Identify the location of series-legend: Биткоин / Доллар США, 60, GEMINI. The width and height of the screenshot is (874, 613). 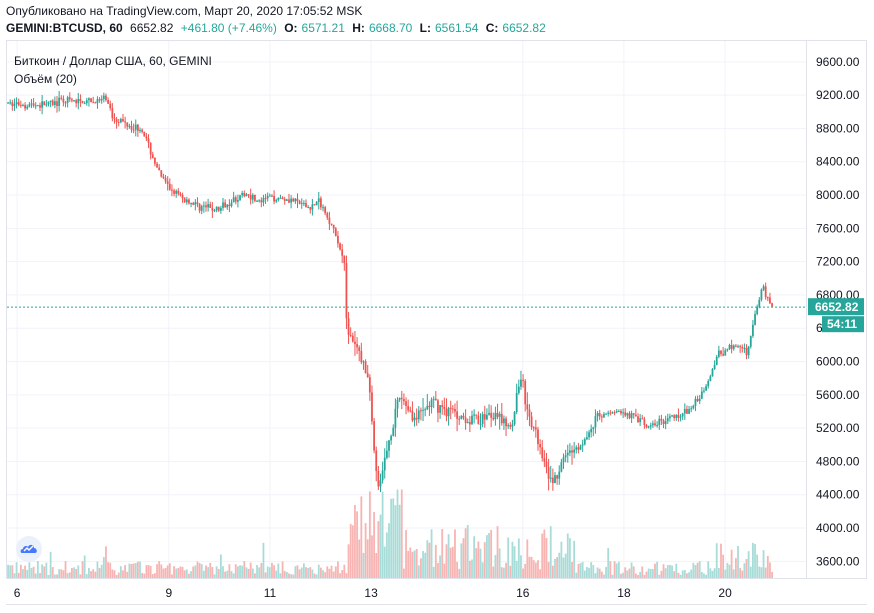
(113, 61).